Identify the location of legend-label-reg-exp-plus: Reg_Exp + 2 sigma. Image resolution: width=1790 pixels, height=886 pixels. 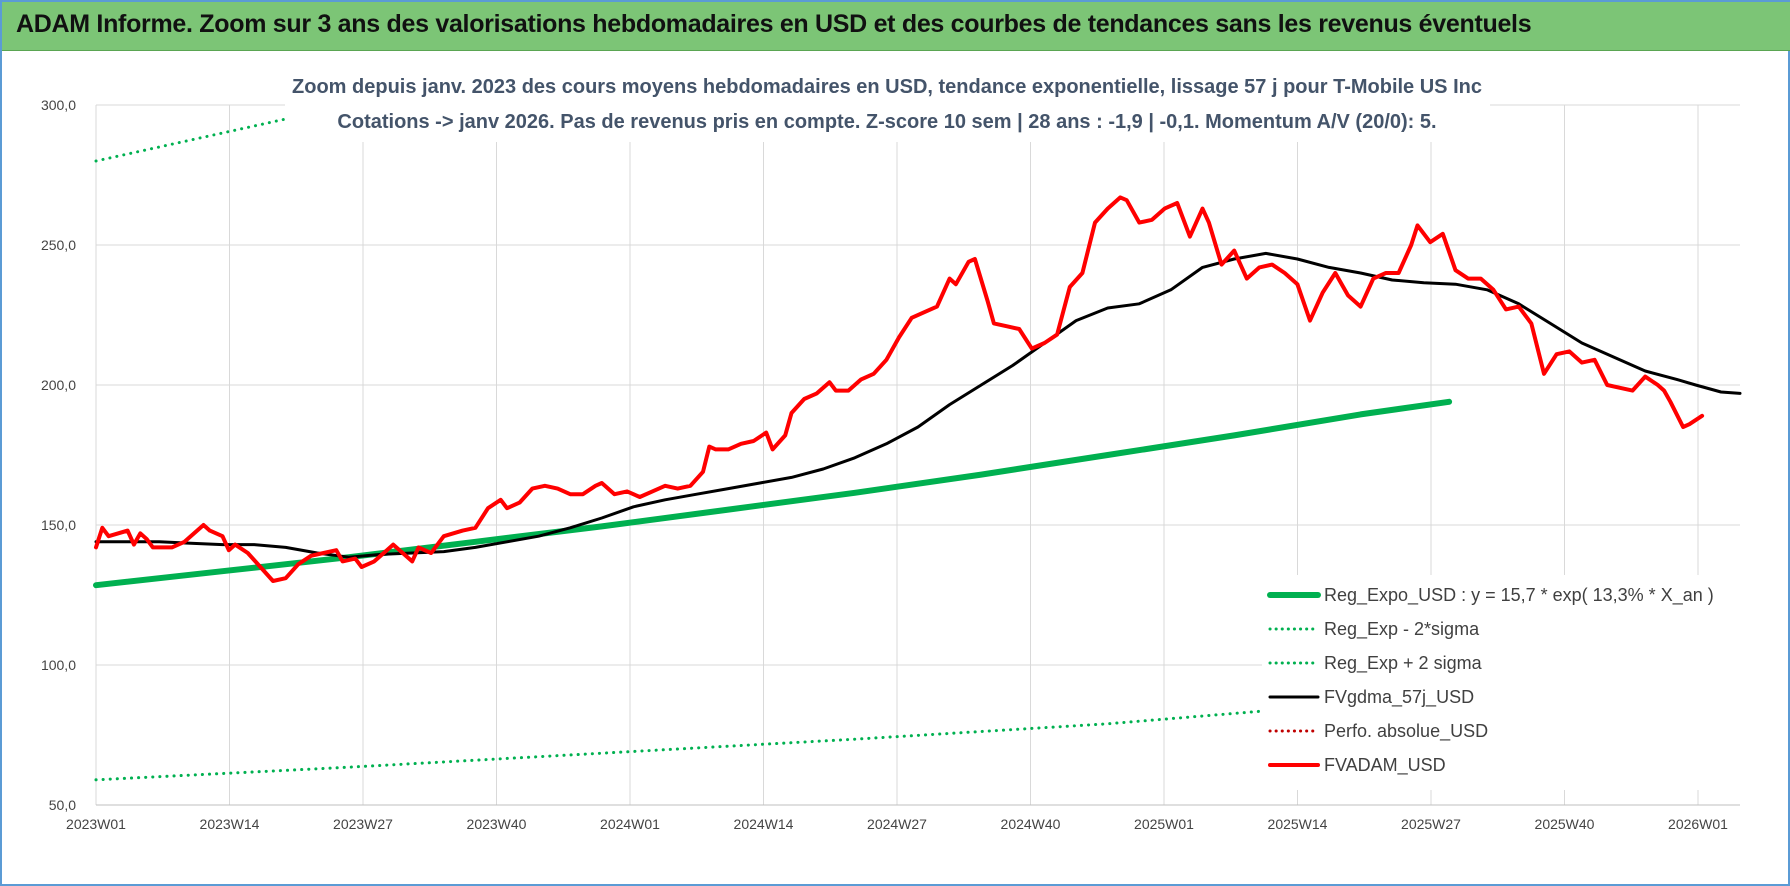
(1403, 663).